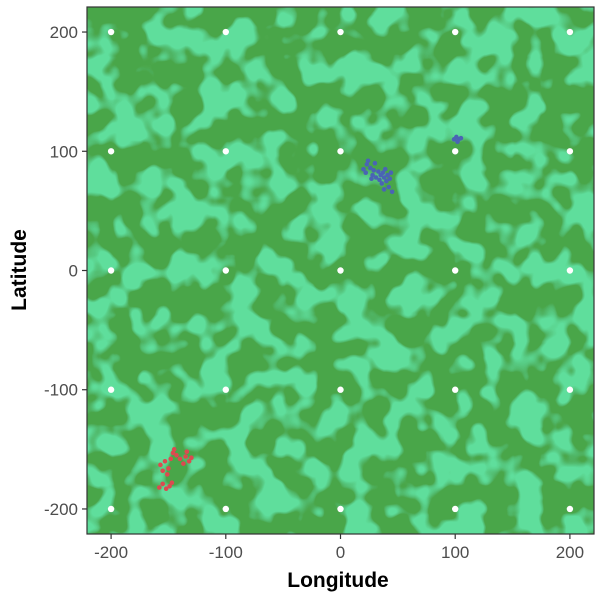 Image resolution: width=600 pixels, height=600 pixels. I want to click on y-axis: -200 -100 0 100 200, so click(65, 271).